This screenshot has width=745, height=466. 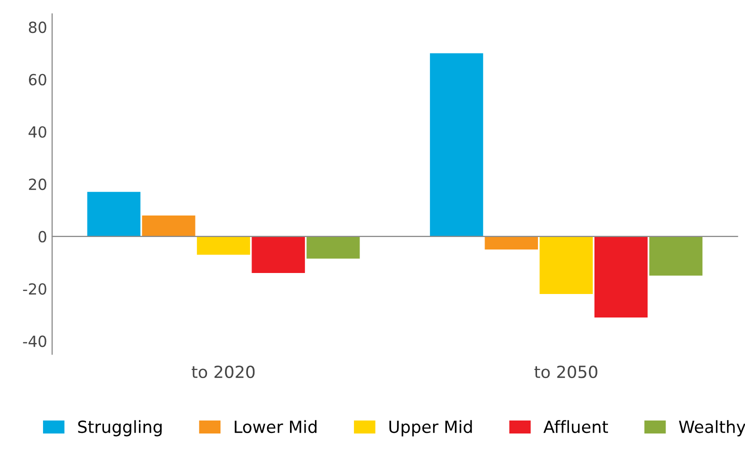 I want to click on y-tick-label: -40, so click(x=34, y=342).